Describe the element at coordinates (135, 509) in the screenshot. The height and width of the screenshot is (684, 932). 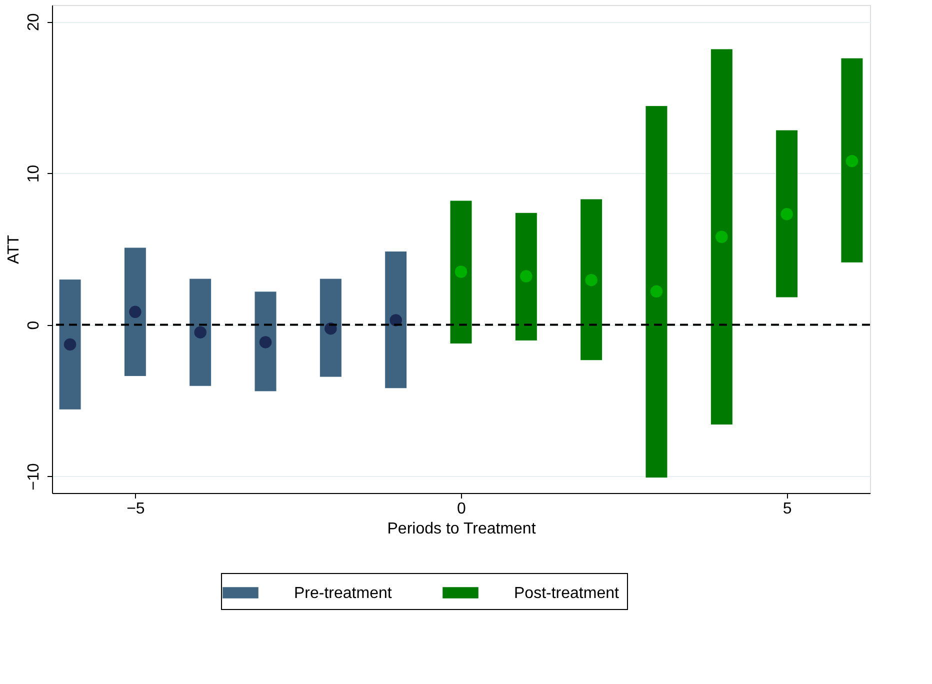
I see `x-tick-label: −5` at that location.